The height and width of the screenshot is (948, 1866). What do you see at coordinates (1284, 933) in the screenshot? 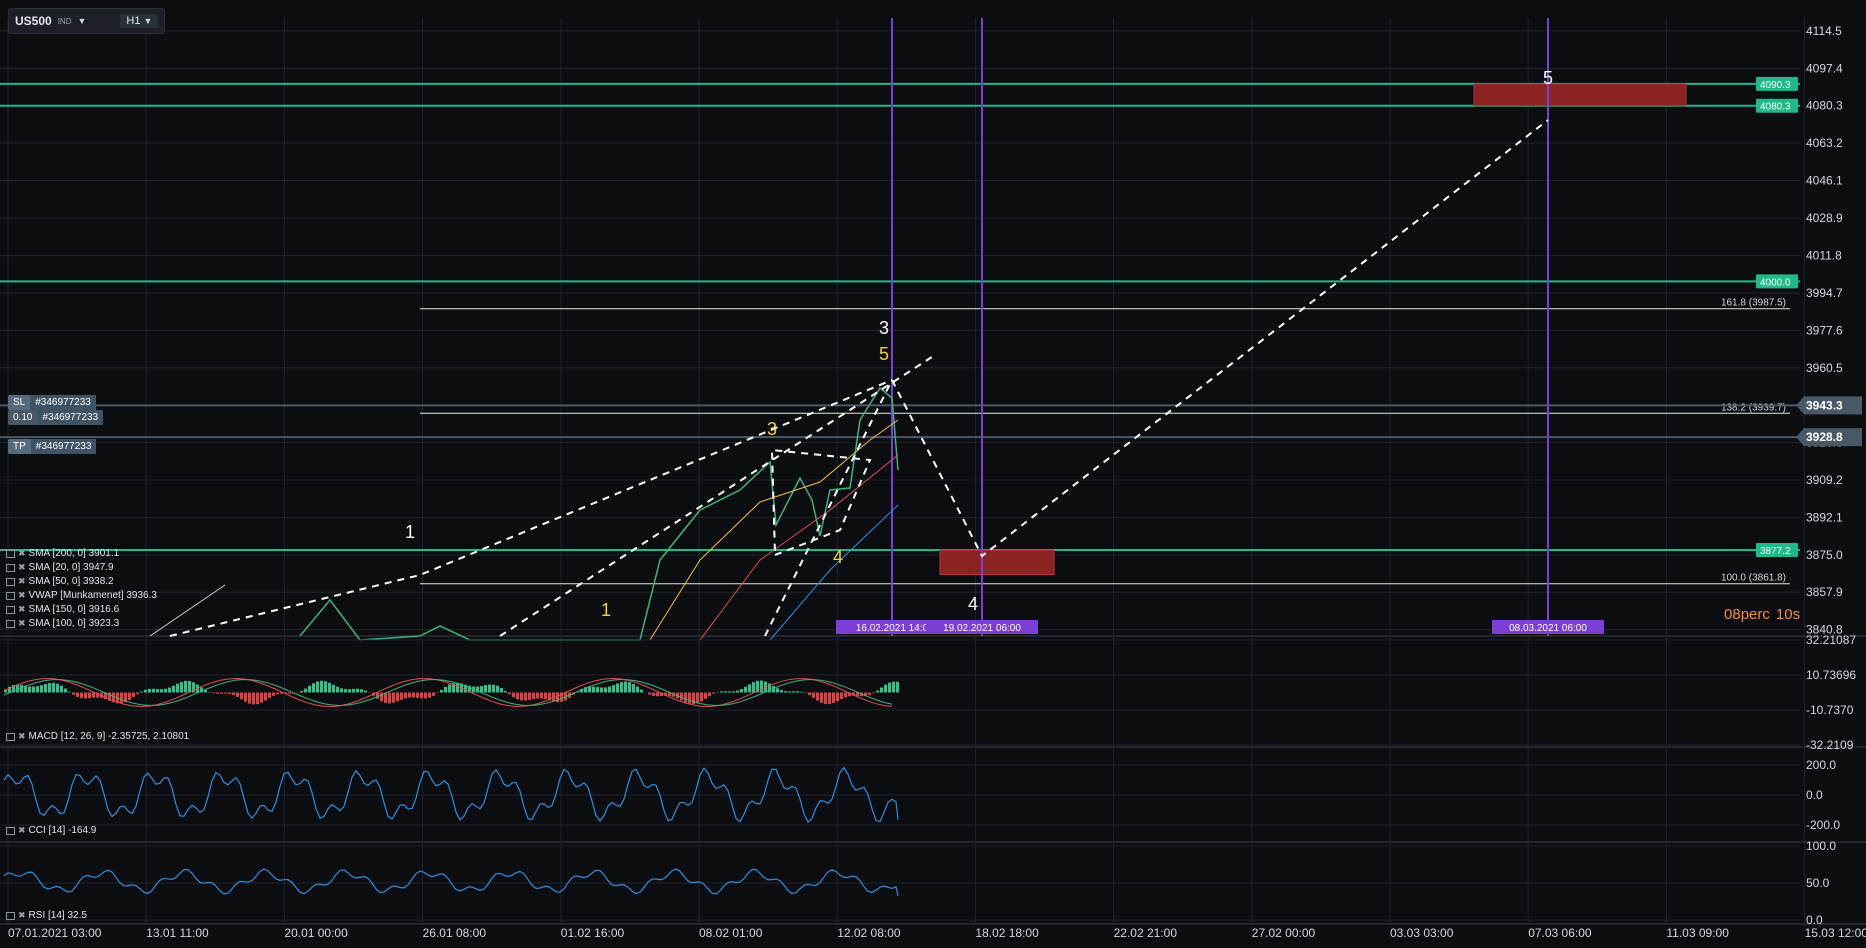
I see `x-tick-label: 27.02 00:00` at bounding box center [1284, 933].